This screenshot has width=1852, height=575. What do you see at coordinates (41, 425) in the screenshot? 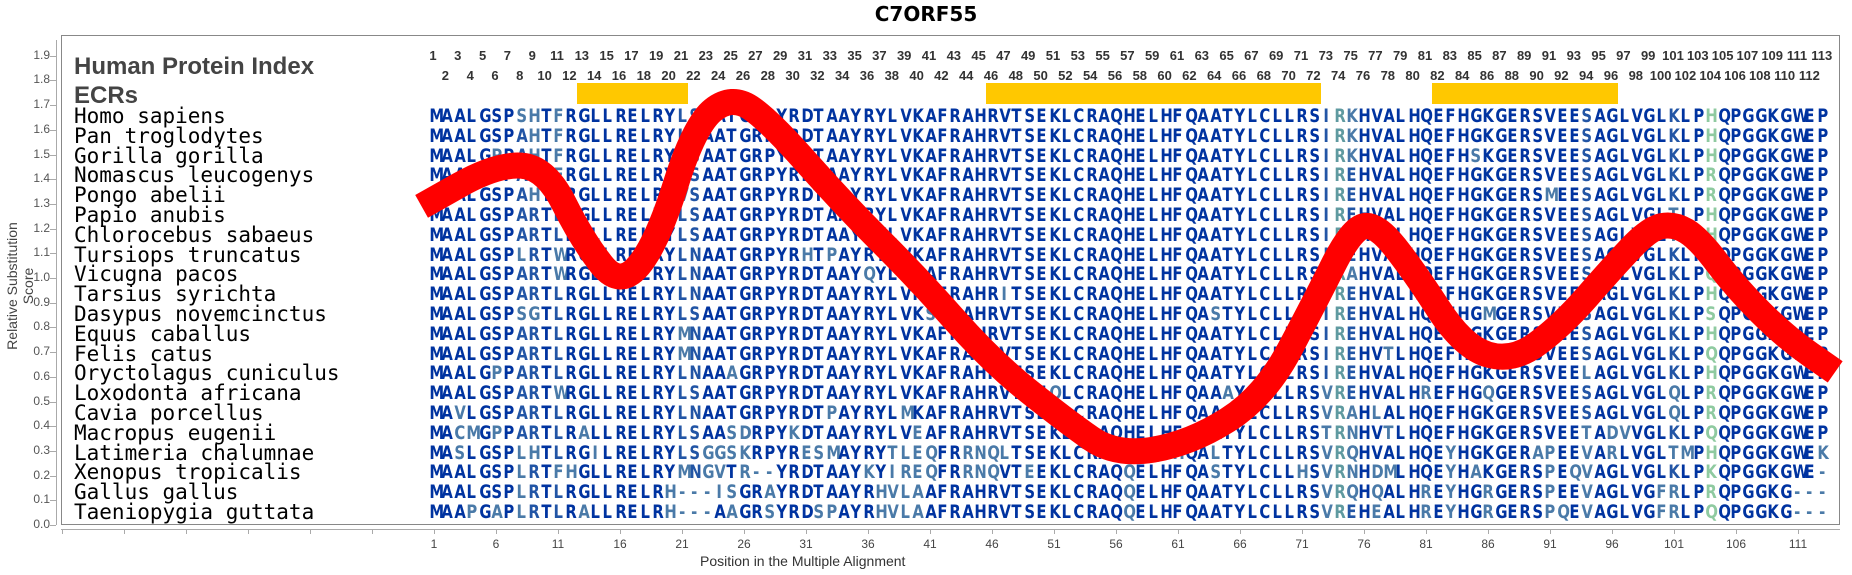
I see `y-tick-label: 0.4` at bounding box center [41, 425].